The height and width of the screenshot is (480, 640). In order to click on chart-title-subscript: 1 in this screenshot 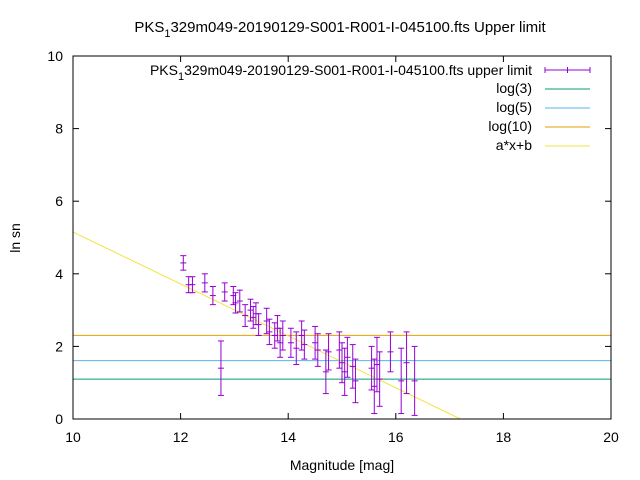, I will do `click(167, 34)`.